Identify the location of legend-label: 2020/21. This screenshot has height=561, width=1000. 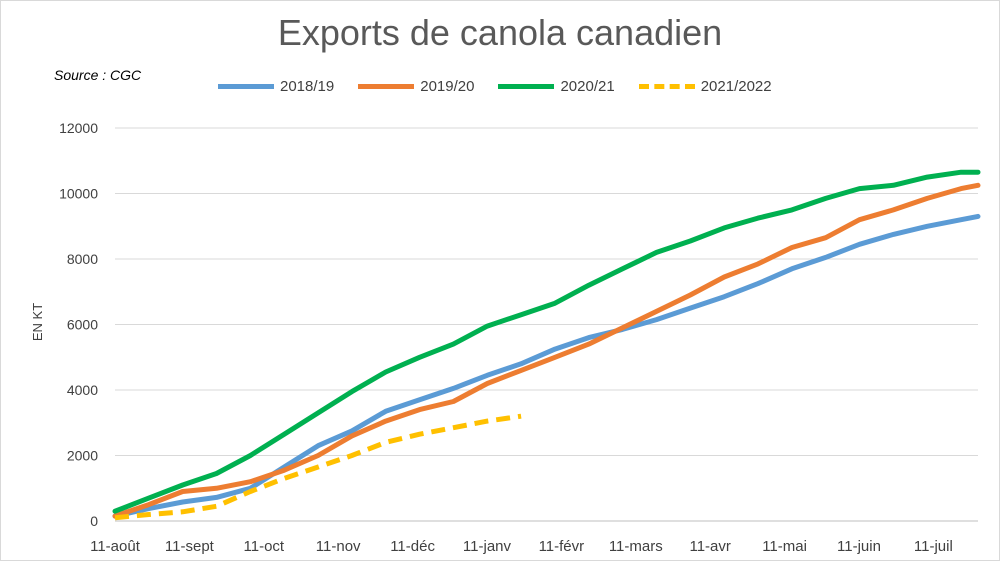
(587, 86).